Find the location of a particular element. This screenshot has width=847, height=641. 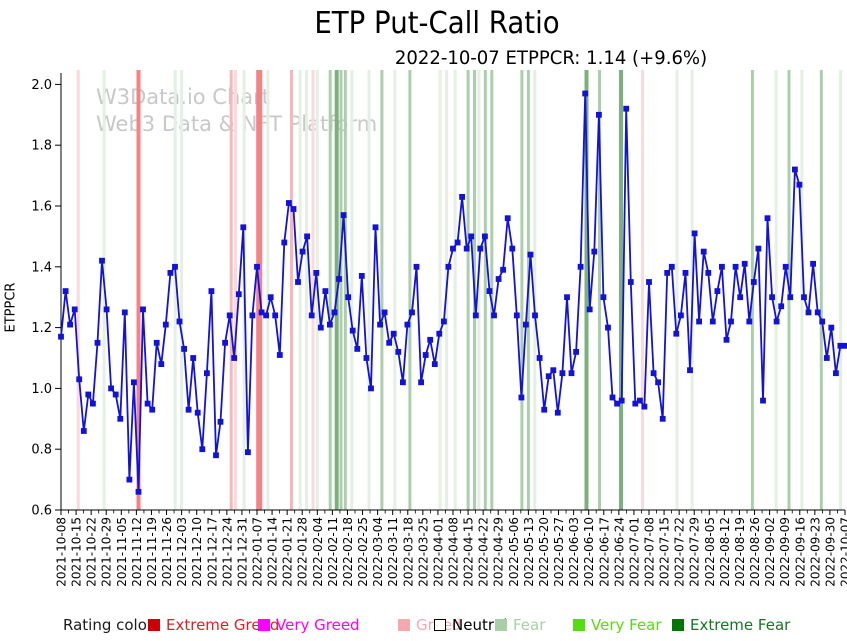

x-tick-label: 2022-03-11 is located at coordinates (393, 552).